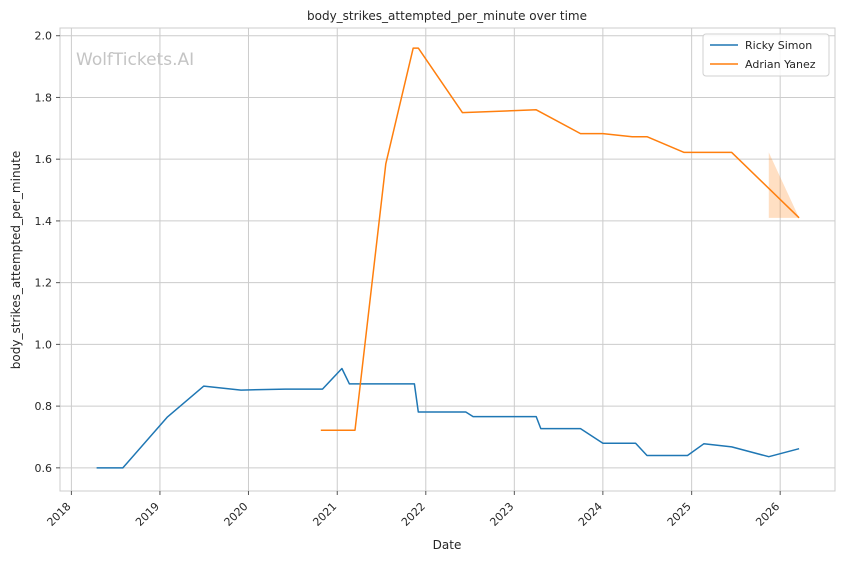 The image size is (844, 565). Describe the element at coordinates (44, 406) in the screenshot. I see `y-tick-label: 0.8` at that location.